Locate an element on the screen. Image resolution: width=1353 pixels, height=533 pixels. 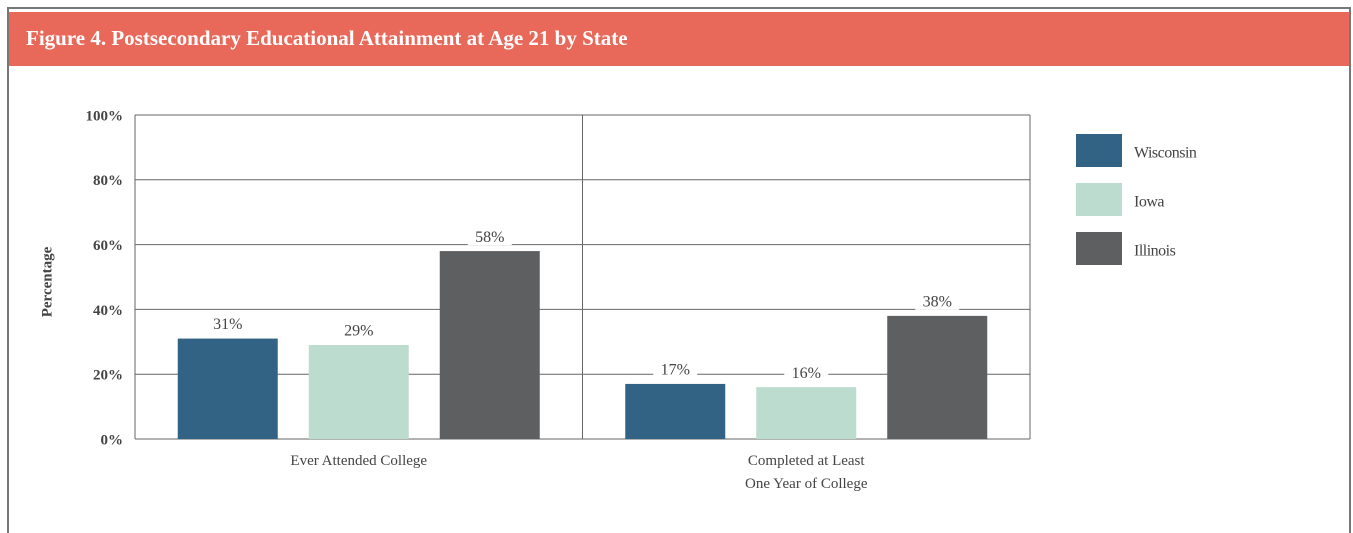
data-label: 16% is located at coordinates (806, 373).